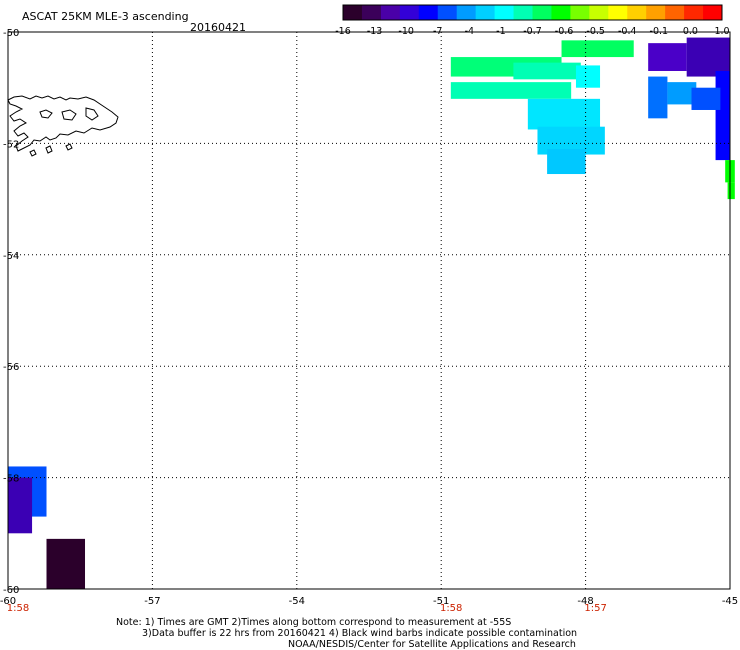  I want to click on longitude-tick: -54, so click(297, 601).